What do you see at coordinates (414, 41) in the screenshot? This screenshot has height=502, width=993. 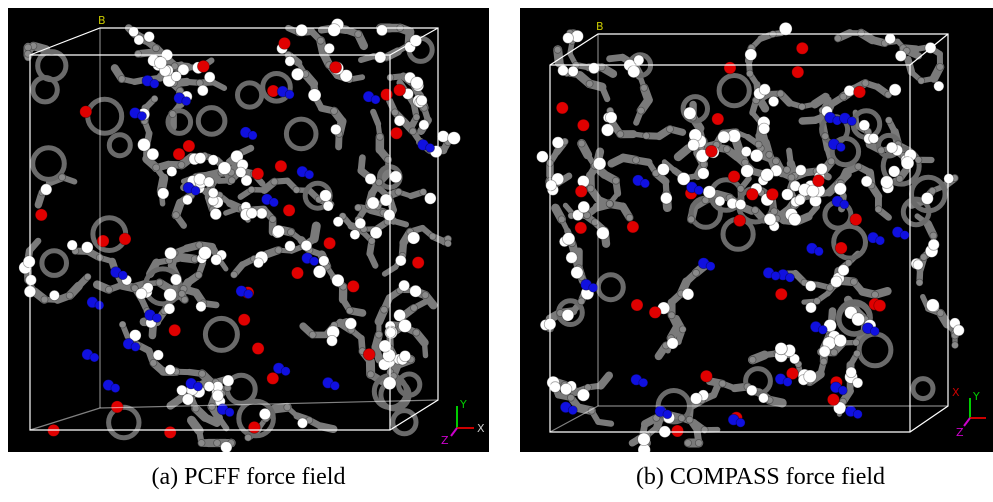 I see `cell-edge` at bounding box center [414, 41].